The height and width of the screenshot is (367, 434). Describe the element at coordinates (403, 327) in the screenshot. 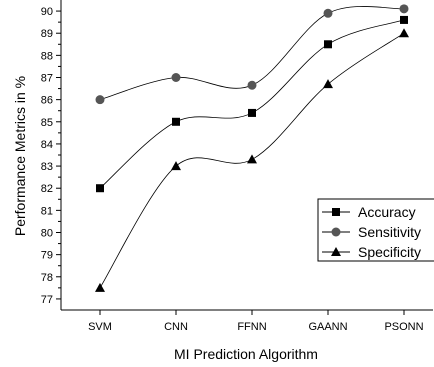

I see `x-tick-label: PSONN` at that location.